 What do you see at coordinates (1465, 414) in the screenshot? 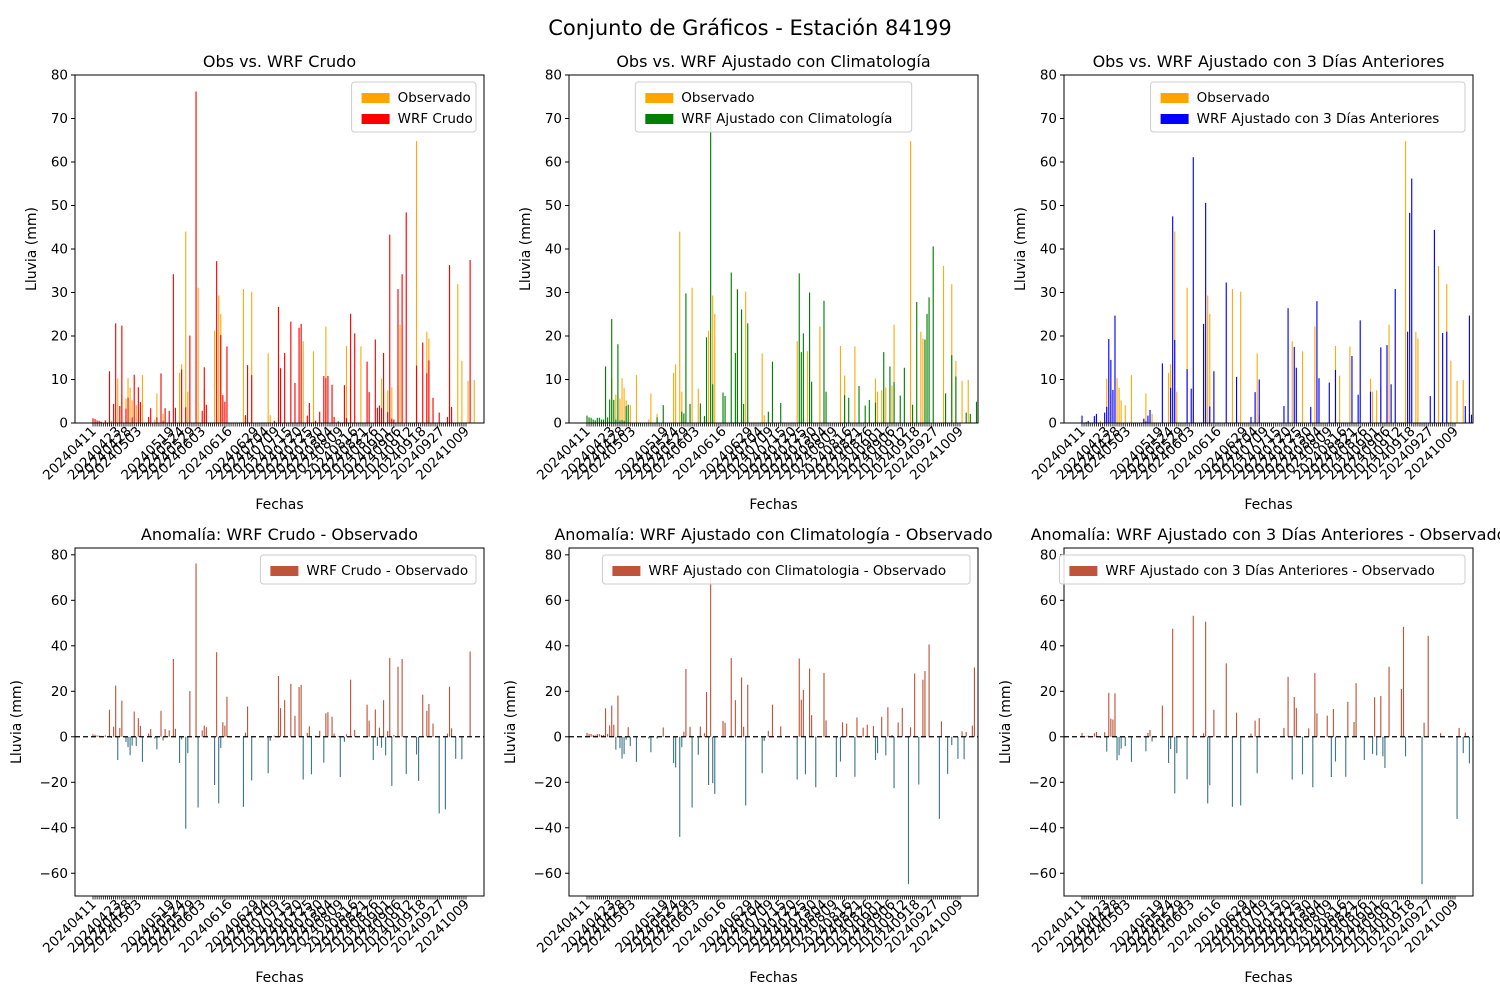
I see `bar-2-undefined` at bounding box center [1465, 414].